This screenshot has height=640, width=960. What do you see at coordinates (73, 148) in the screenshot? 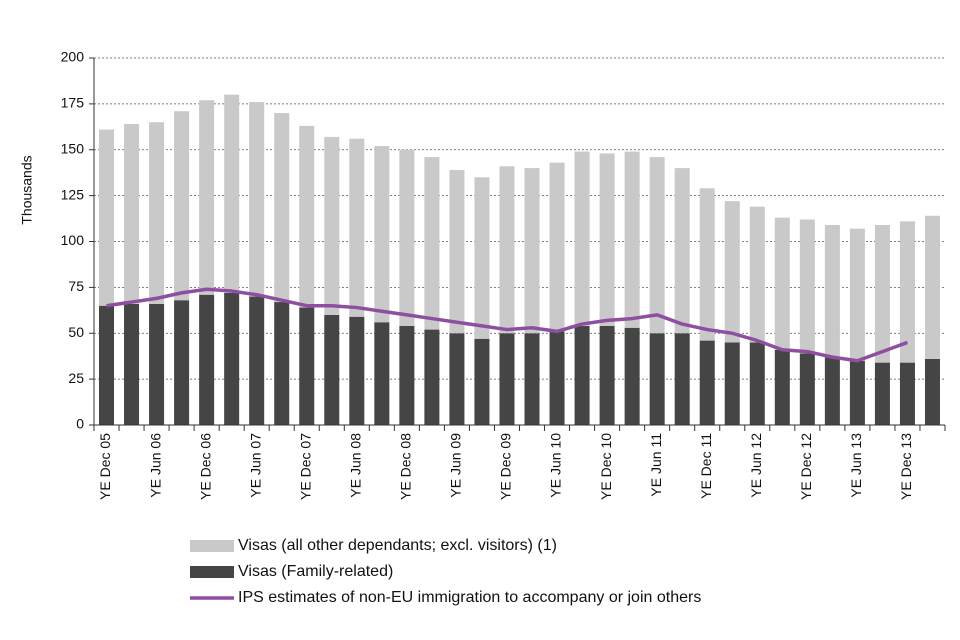
I see `y-tick-label: 150` at bounding box center [73, 148].